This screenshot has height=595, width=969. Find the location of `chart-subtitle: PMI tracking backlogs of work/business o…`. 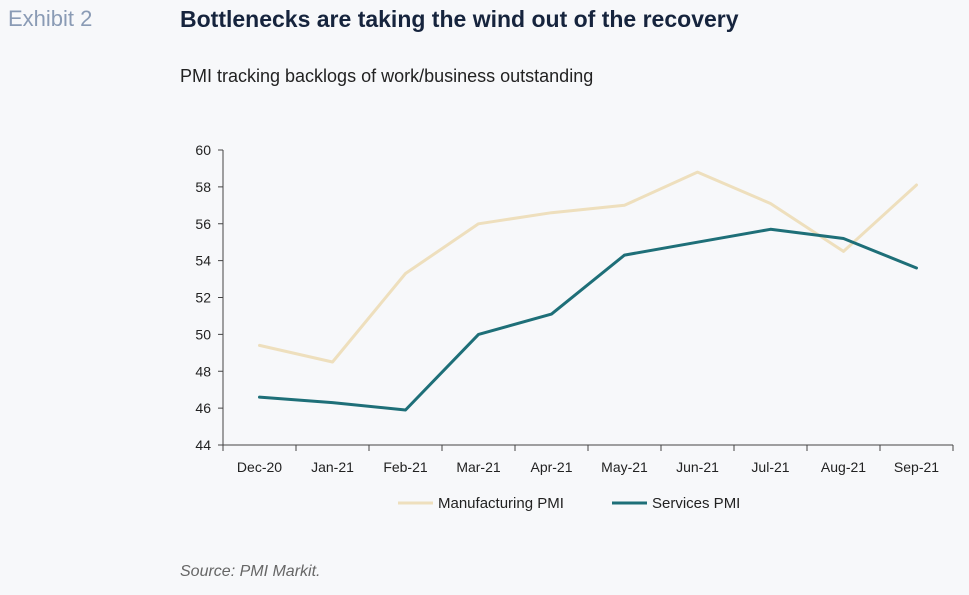

chart-subtitle: PMI tracking backlogs of work/business o… is located at coordinates (387, 76).